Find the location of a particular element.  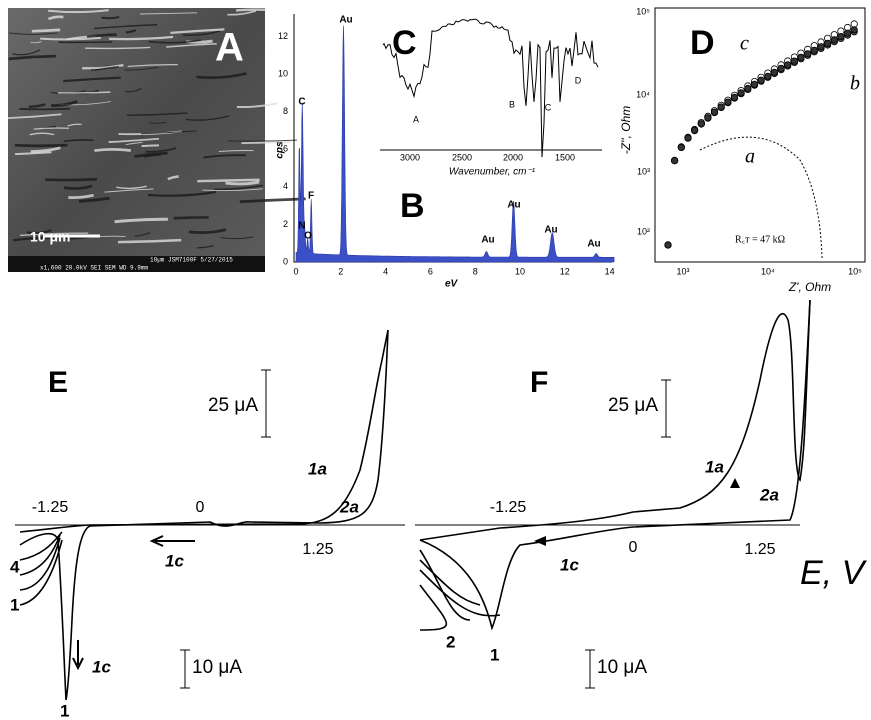

sem-info-bar is located at coordinates (136, 264).